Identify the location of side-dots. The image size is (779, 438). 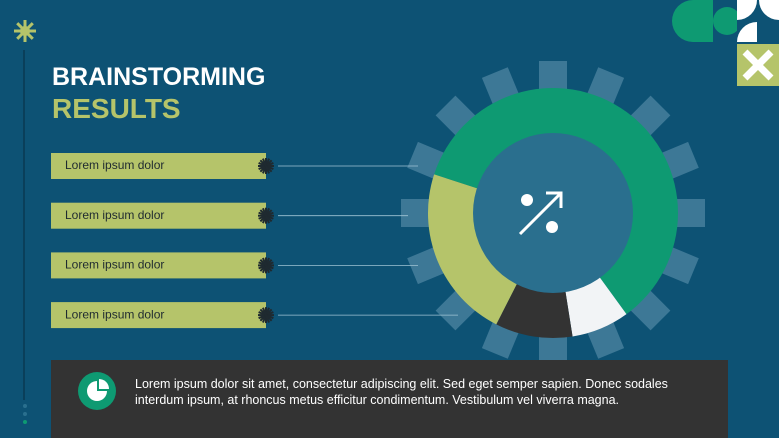
(25, 414).